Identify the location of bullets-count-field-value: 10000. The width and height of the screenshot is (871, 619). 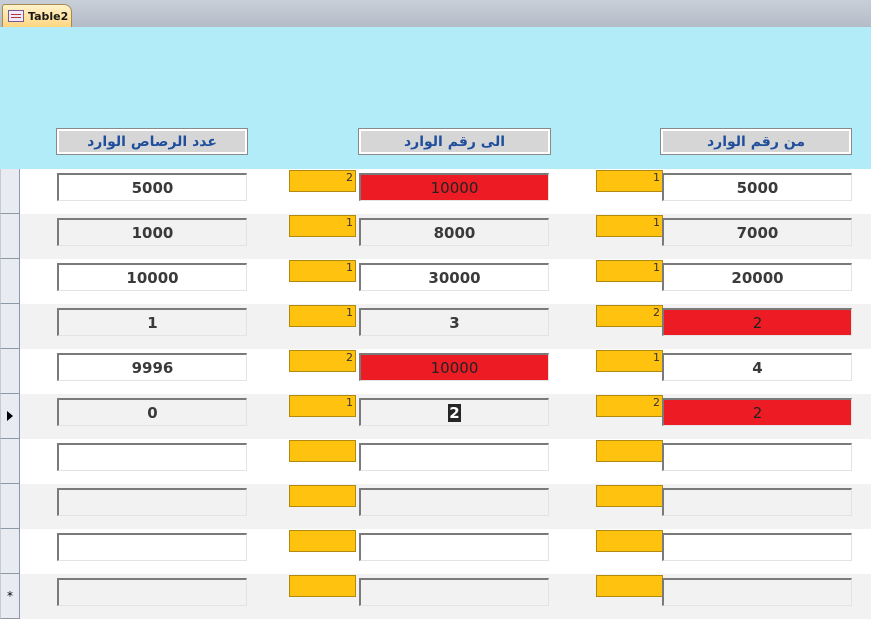
(152, 277).